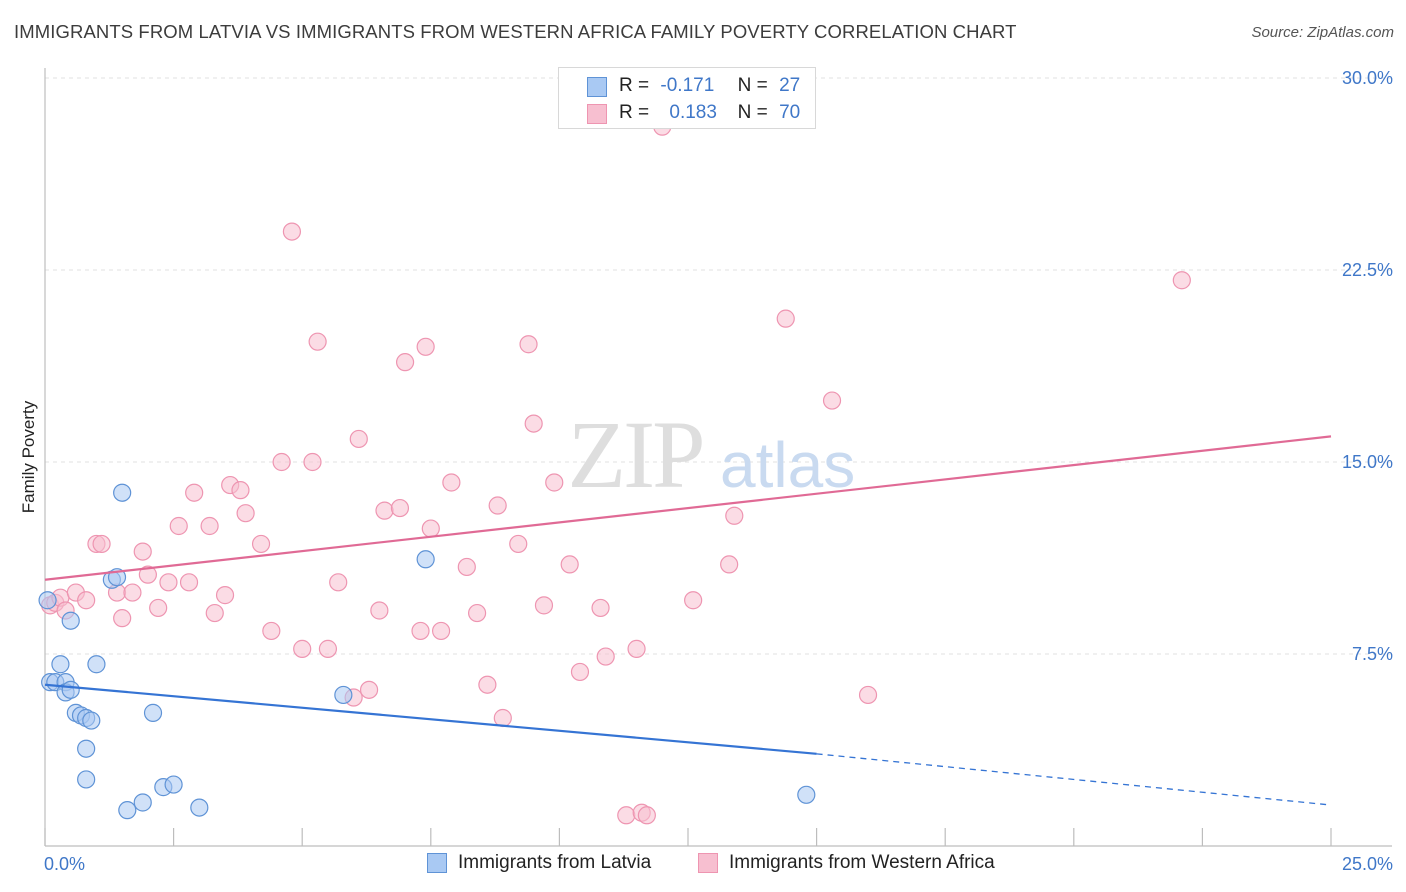 The image size is (1406, 892). Describe the element at coordinates (693, 112) in the screenshot. I see `legend-r-value: 0.183` at that location.